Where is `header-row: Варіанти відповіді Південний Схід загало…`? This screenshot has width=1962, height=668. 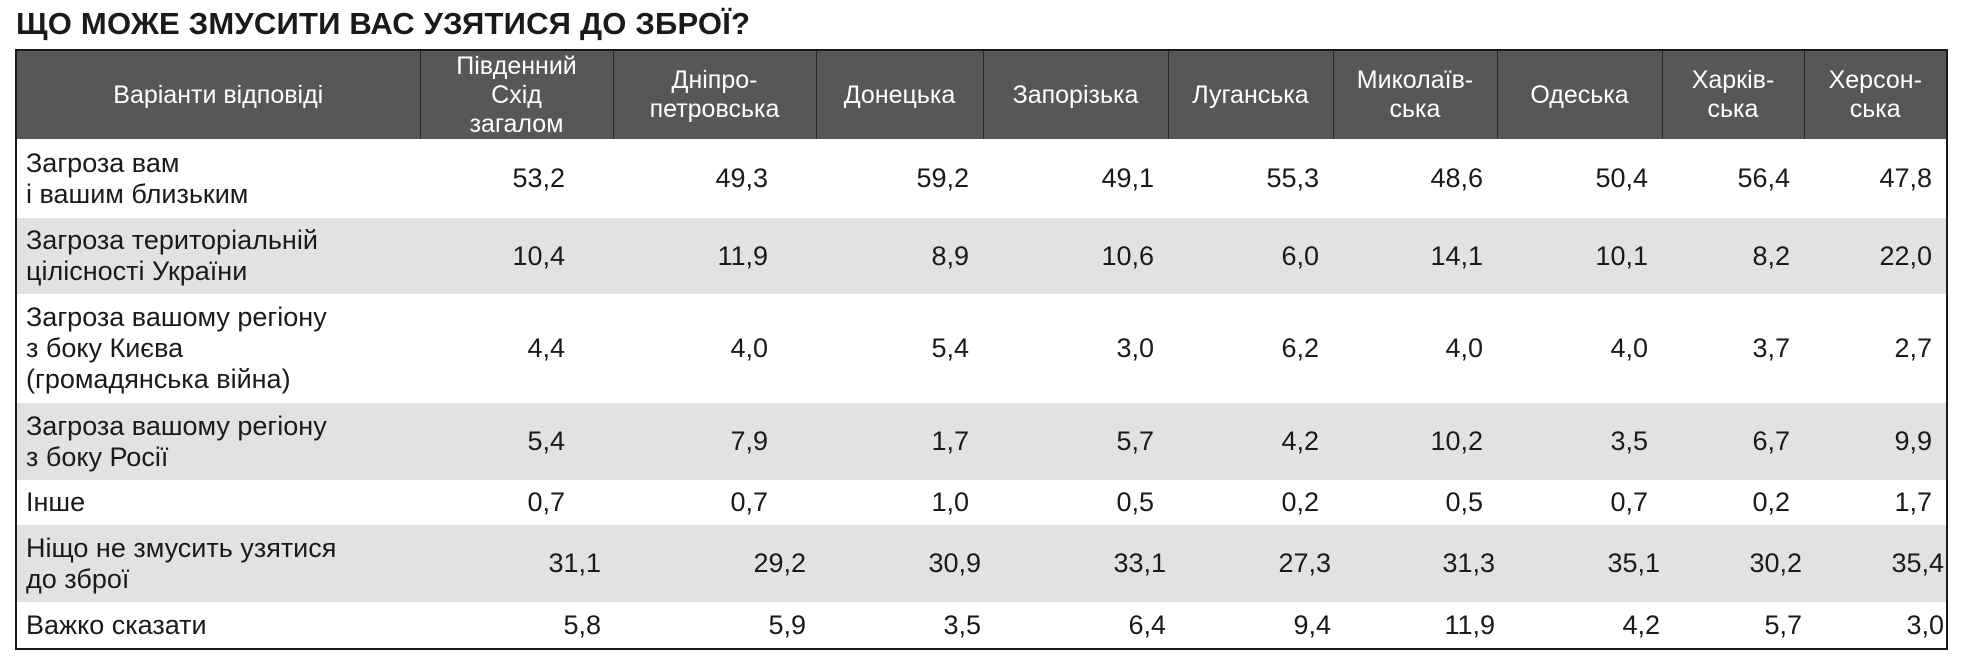 header-row: Варіанти відповіді Південний Схід загало… is located at coordinates (981, 95).